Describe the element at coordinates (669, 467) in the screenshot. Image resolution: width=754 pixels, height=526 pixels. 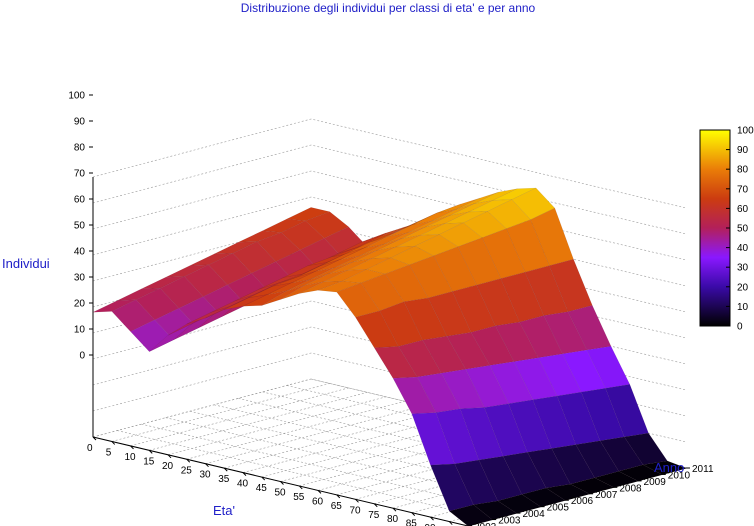
I see `y-axis-label: Anno` at that location.